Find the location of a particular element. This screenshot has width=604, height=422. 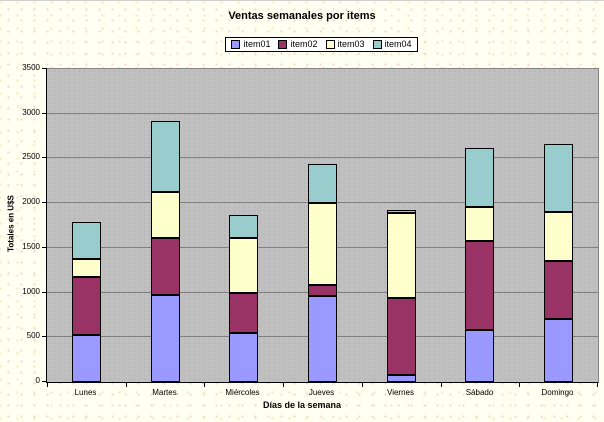

legend-item-item03: item03 is located at coordinates (345, 44).